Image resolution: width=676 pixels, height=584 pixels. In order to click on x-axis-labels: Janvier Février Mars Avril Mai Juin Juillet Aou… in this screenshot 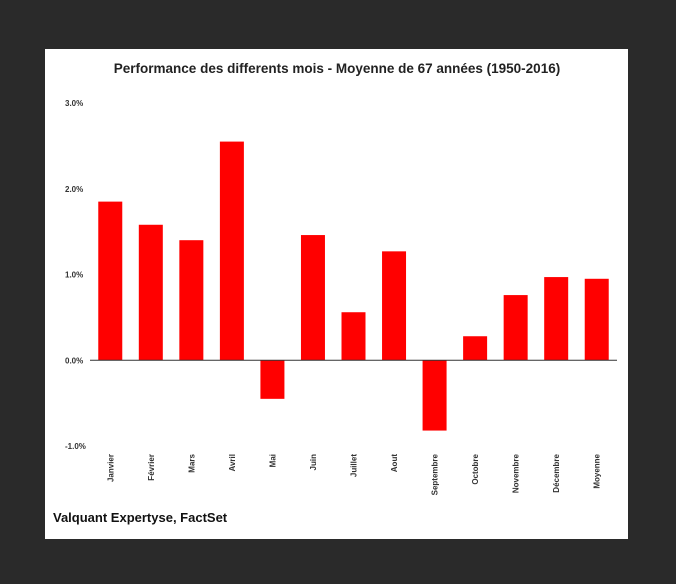, I will do `click(353, 474)`.